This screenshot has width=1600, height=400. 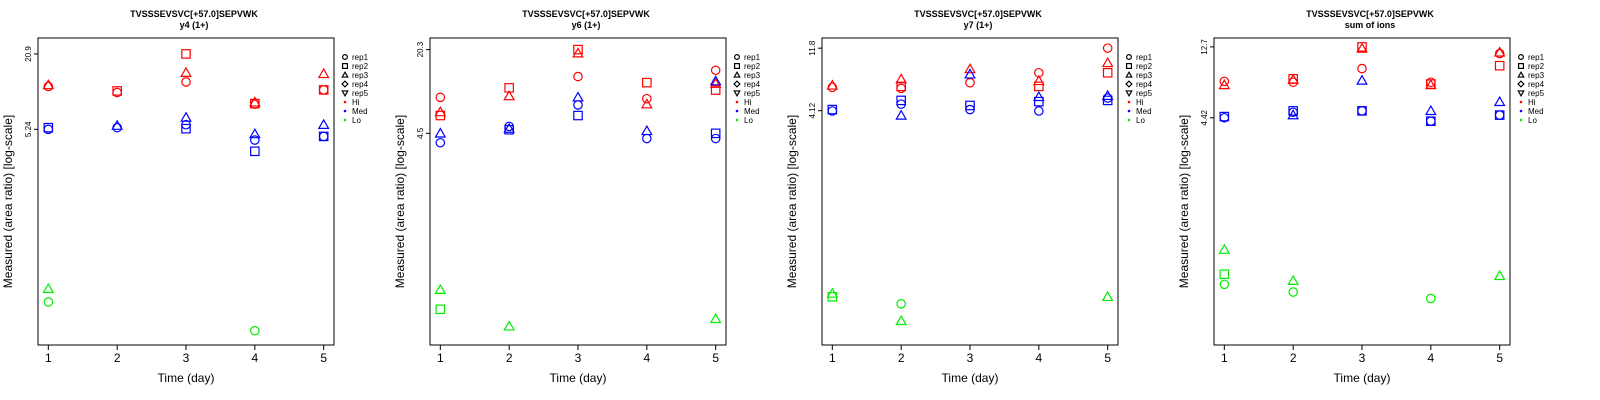 I want to click on chart-subtitle: y4 (1+), so click(x=194, y=25).